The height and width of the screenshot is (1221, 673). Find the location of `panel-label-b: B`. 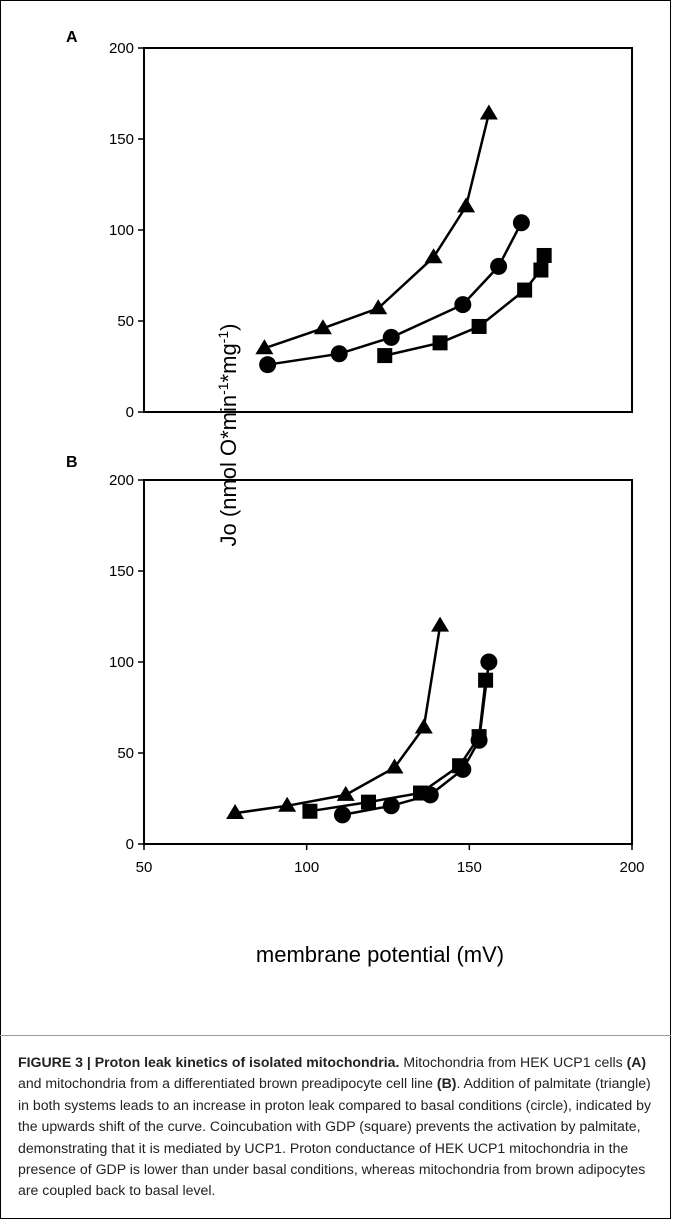

panel-label-b: B is located at coordinates (72, 462).